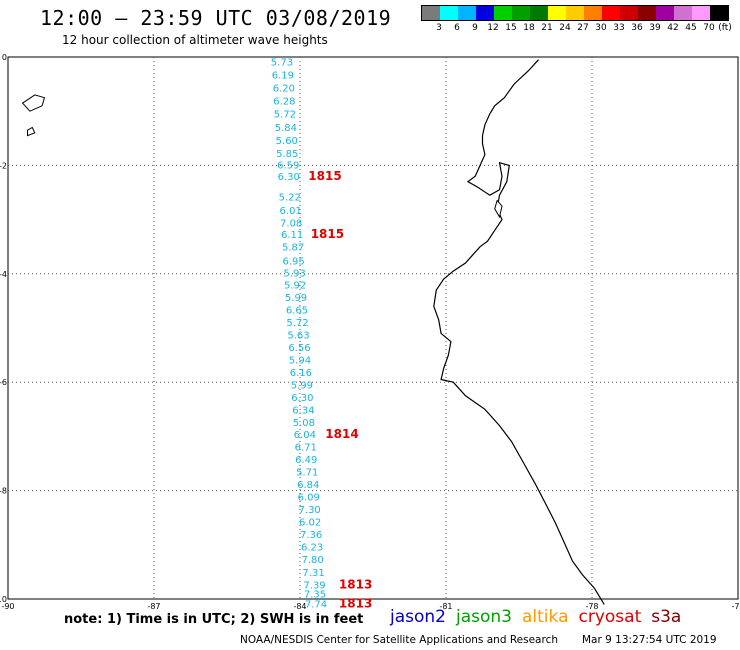 This screenshot has height=650, width=740. What do you see at coordinates (298, 336) in the screenshot?
I see `wave-height-label: 5.63` at bounding box center [298, 336].